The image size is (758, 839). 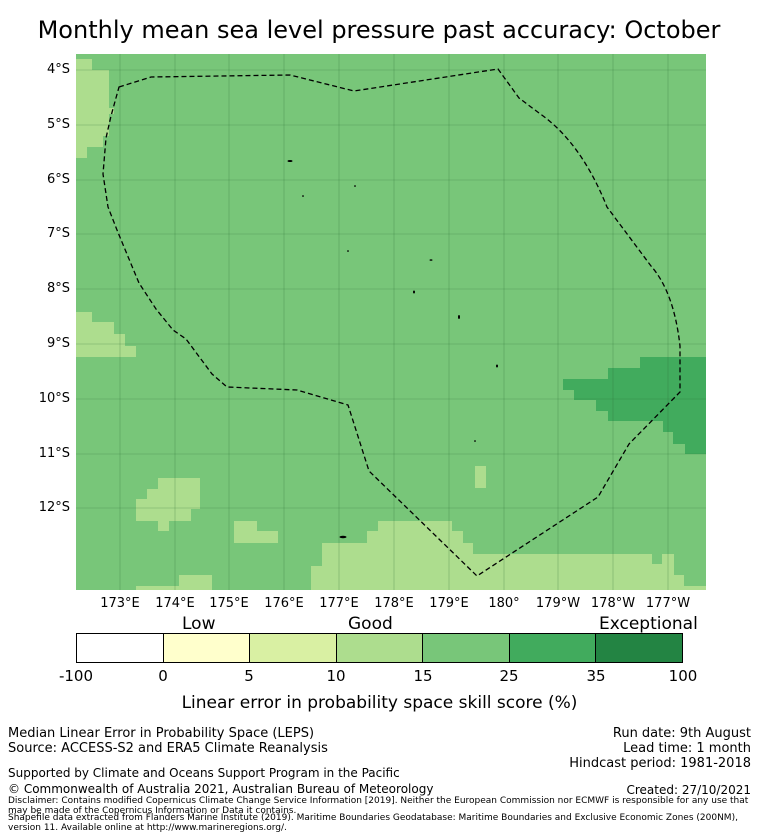 What do you see at coordinates (58, 69) in the screenshot?
I see `y-tick: 4°S` at bounding box center [58, 69].